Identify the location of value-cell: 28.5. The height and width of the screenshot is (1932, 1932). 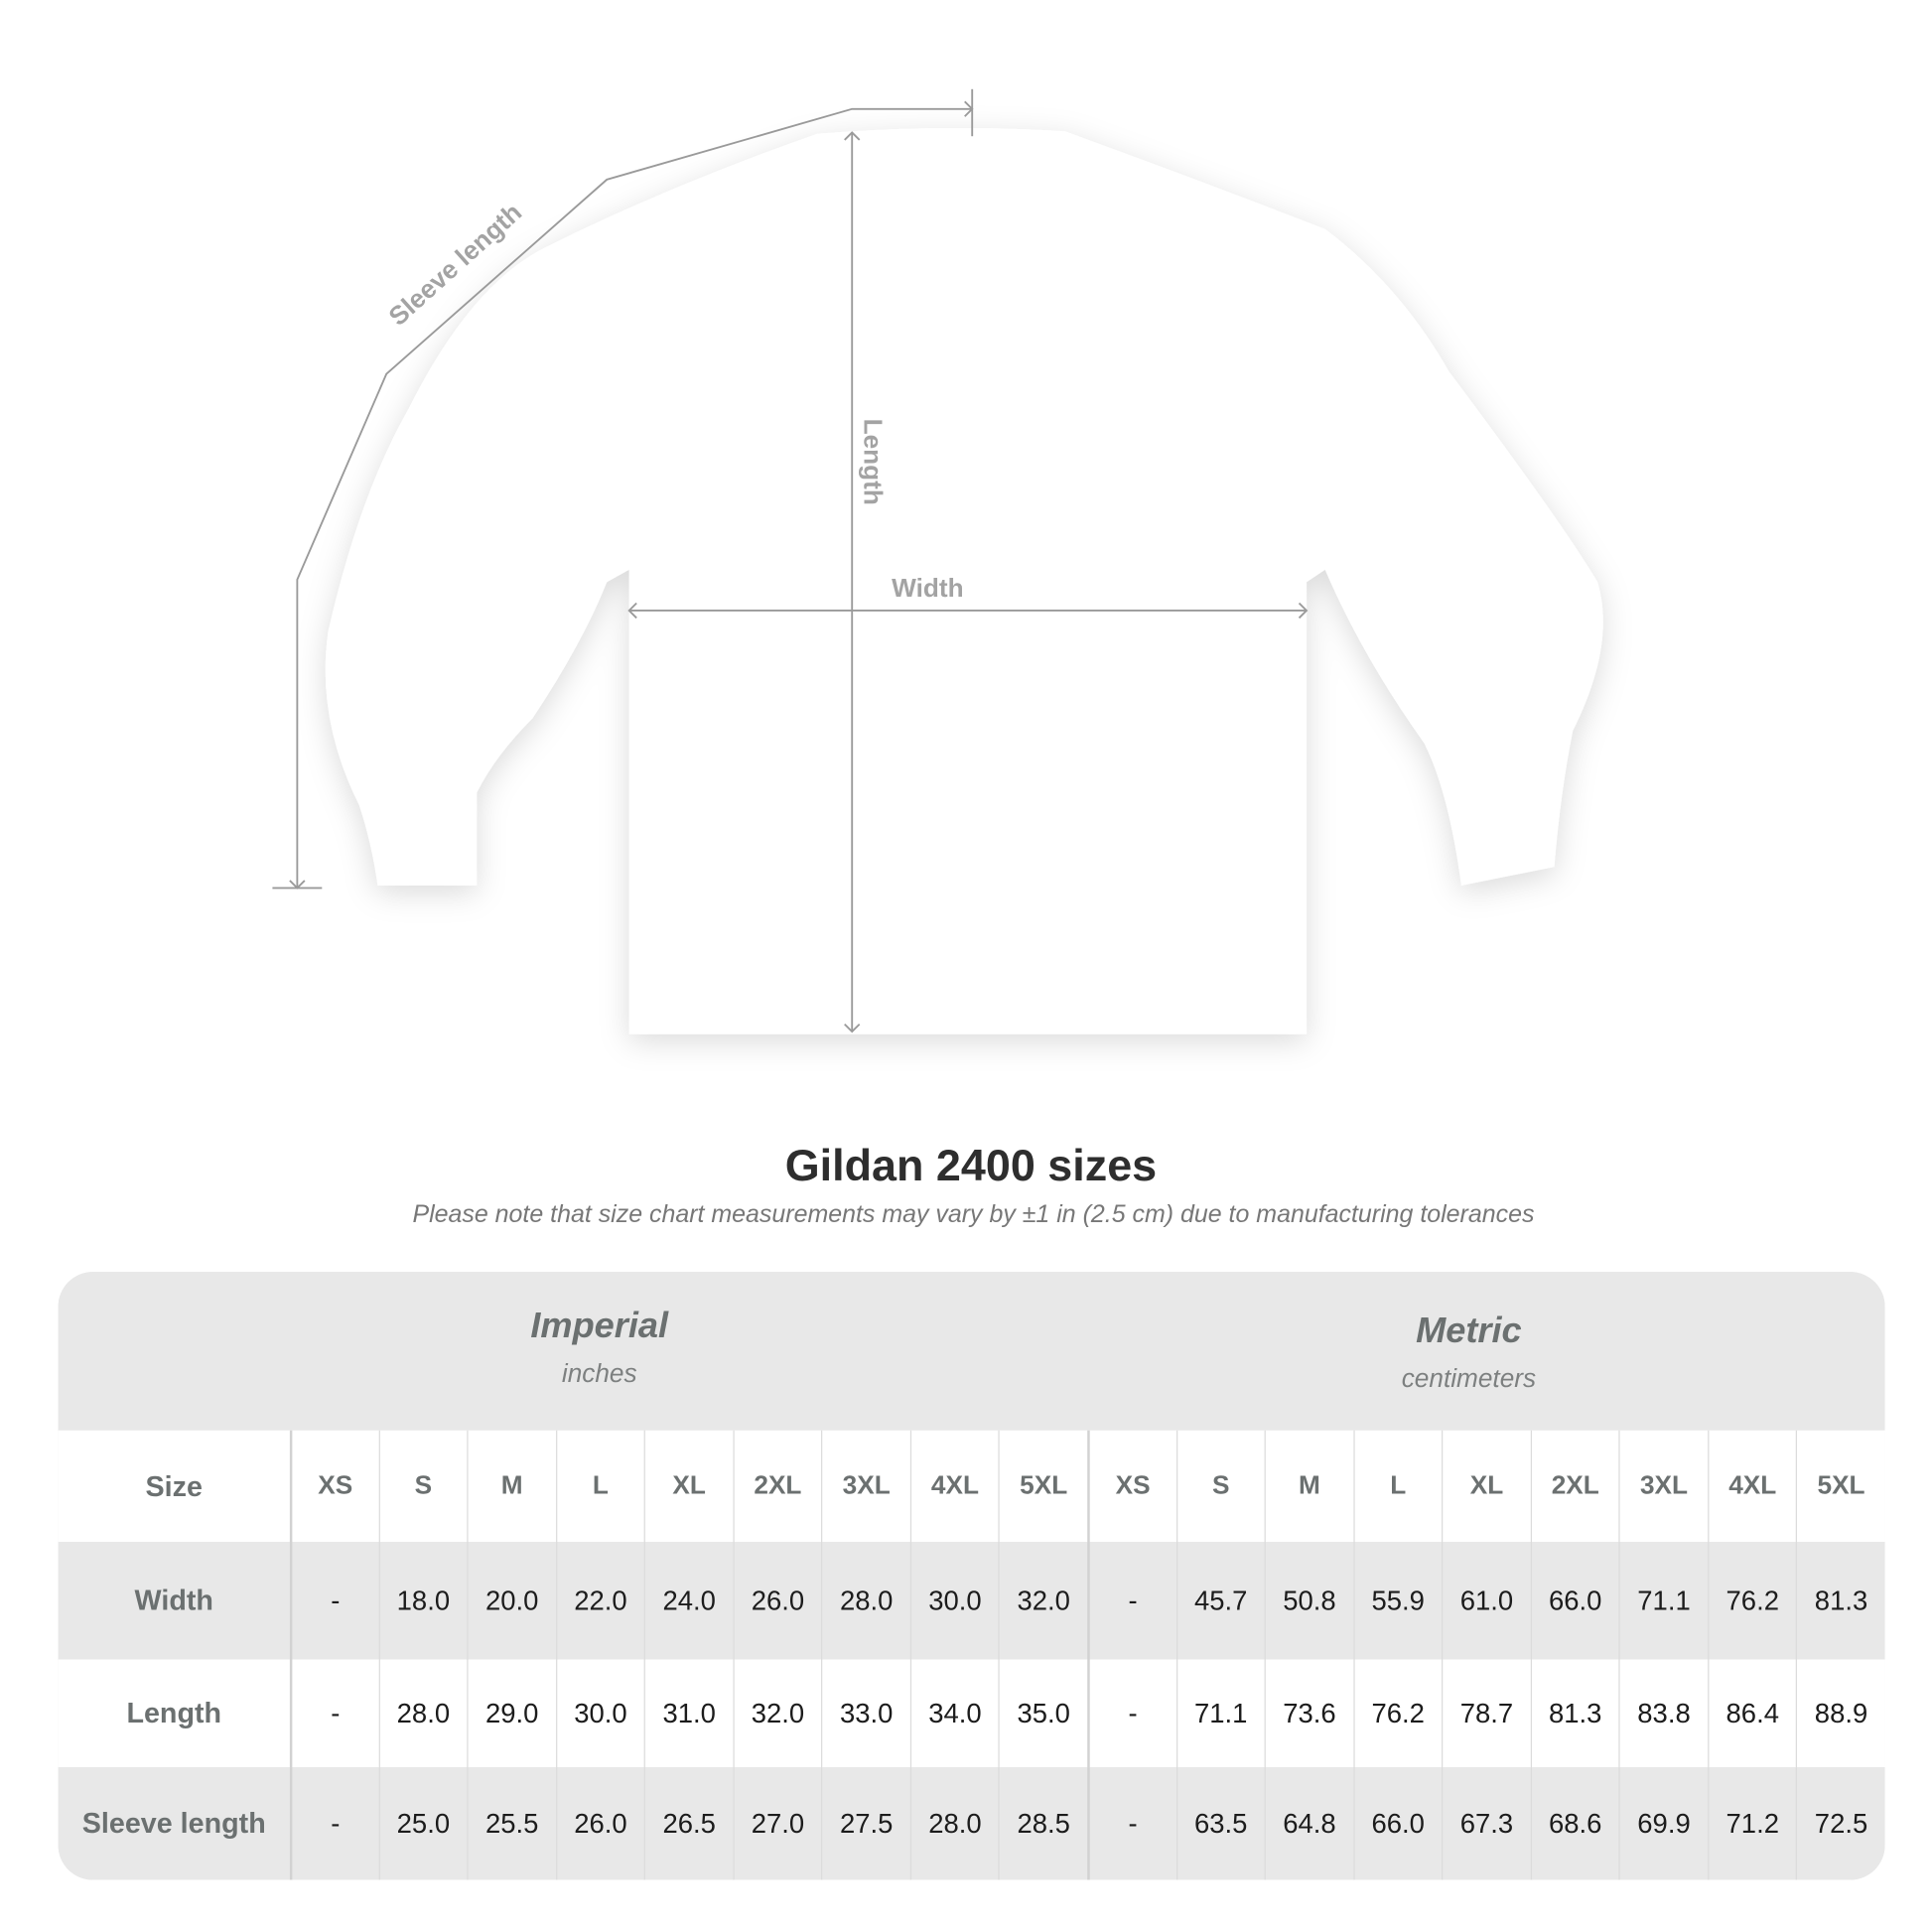
(1042, 1823).